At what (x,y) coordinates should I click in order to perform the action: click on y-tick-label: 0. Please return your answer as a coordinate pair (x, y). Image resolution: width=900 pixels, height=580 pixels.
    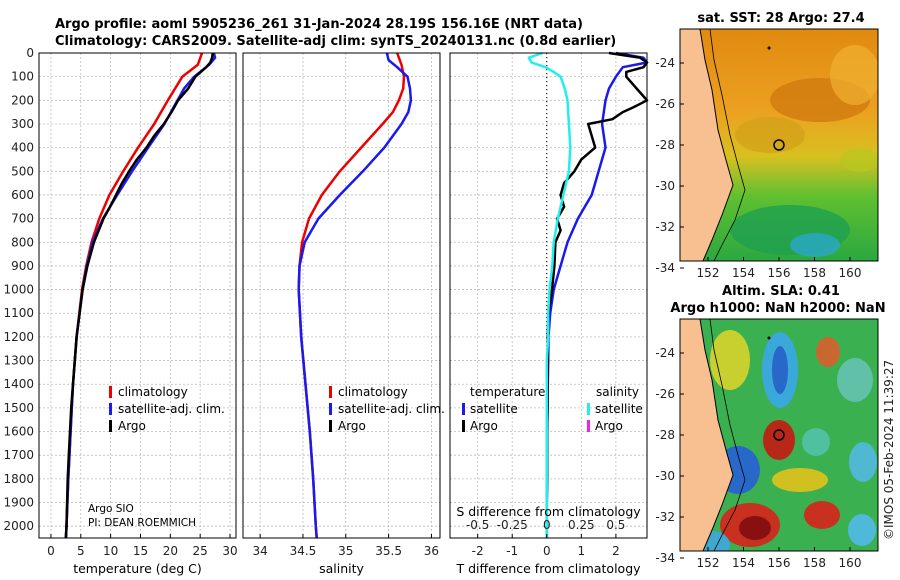
    Looking at the image, I should click on (30, 53).